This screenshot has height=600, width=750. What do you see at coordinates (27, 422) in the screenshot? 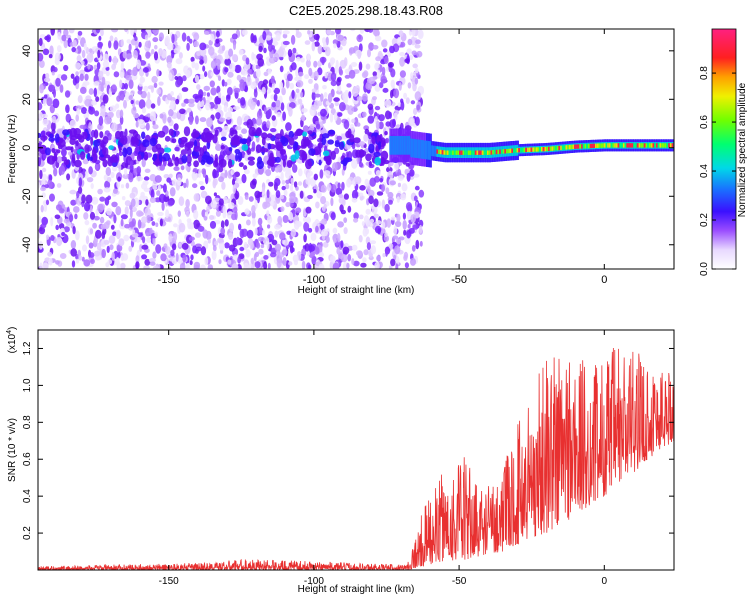
I see `snr-y-tick-label: 0.8` at bounding box center [27, 422].